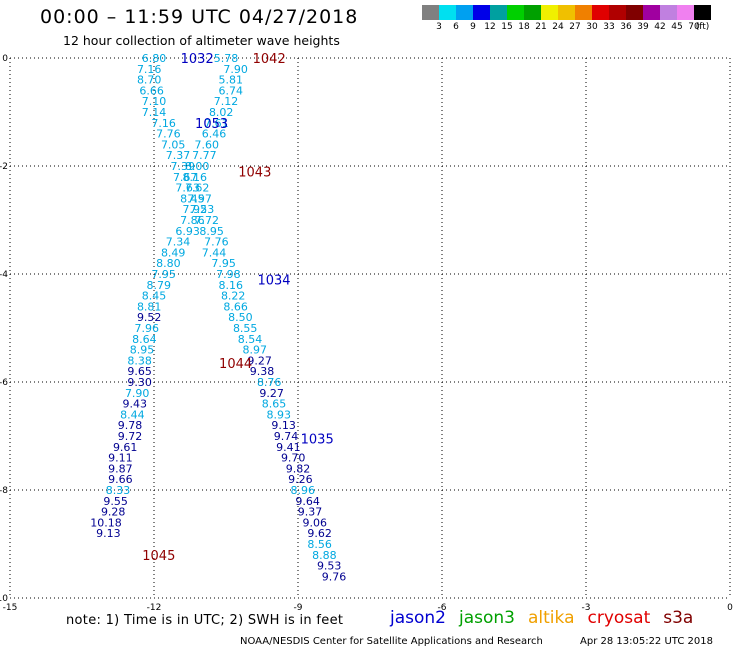 The width and height of the screenshot is (740, 650). Describe the element at coordinates (159, 285) in the screenshot. I see `wave-height-label: 8.79` at that location.